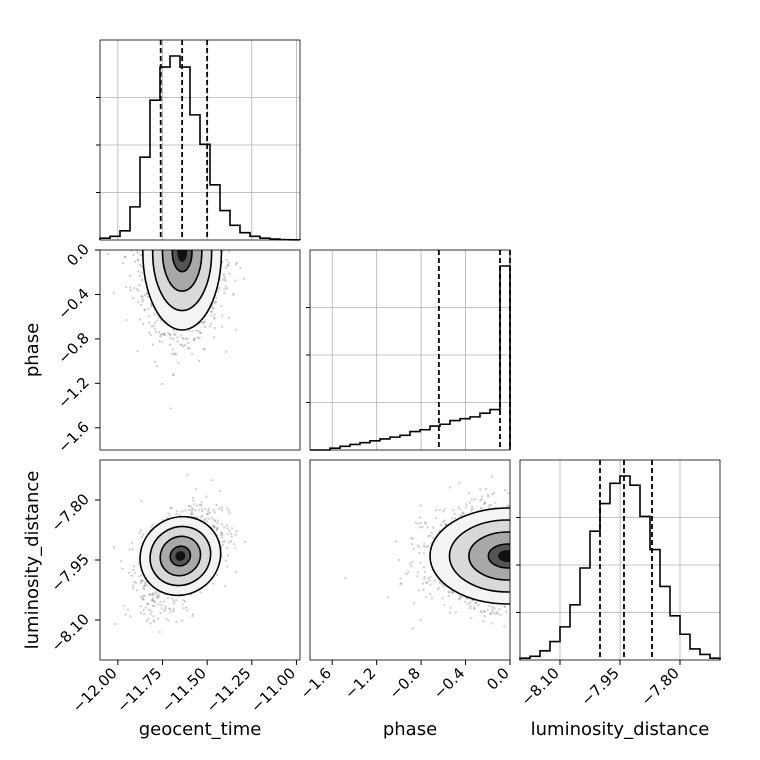 The height and width of the screenshot is (760, 760). I want to click on xtick-label: −1.2, so click(360, 683).